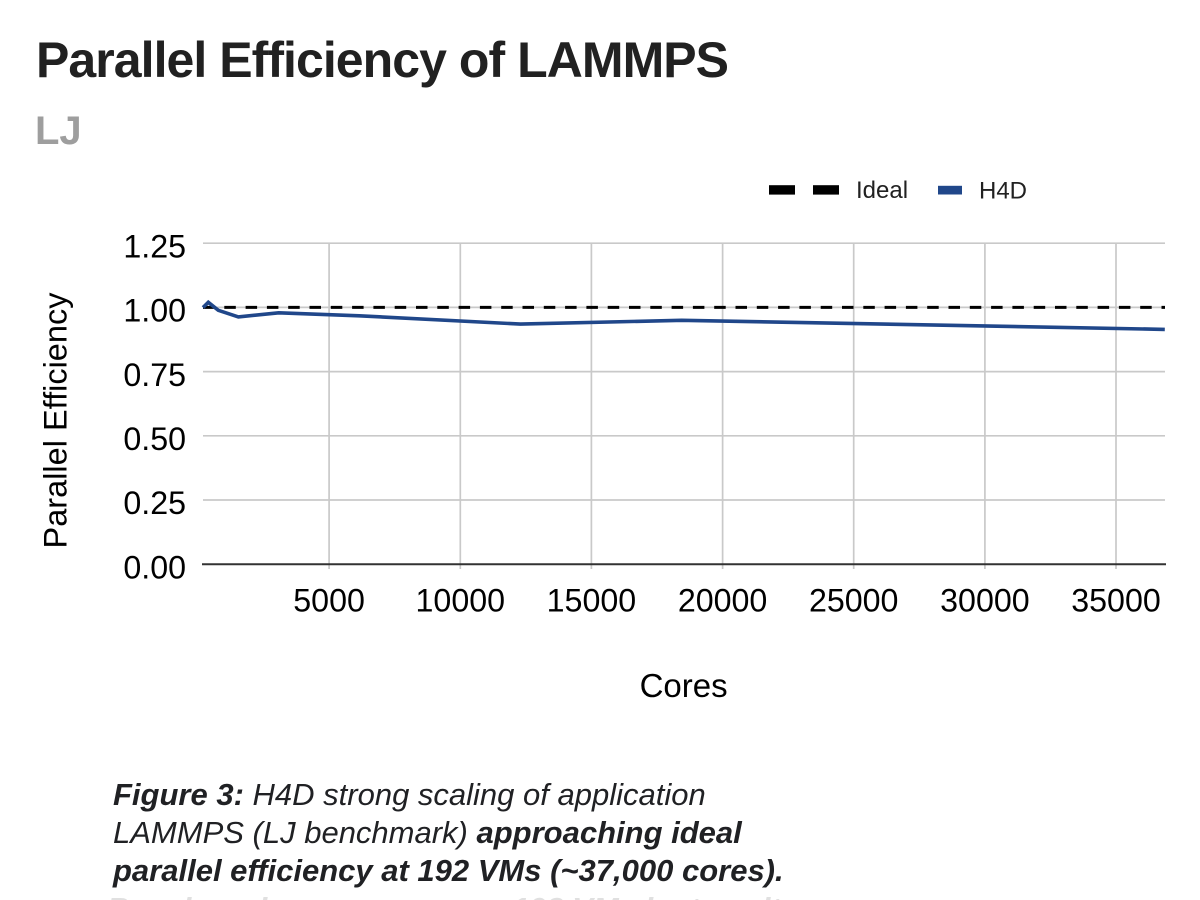 The width and height of the screenshot is (1200, 900). Describe the element at coordinates (154, 567) in the screenshot. I see `svg-text: 0.00` at that location.